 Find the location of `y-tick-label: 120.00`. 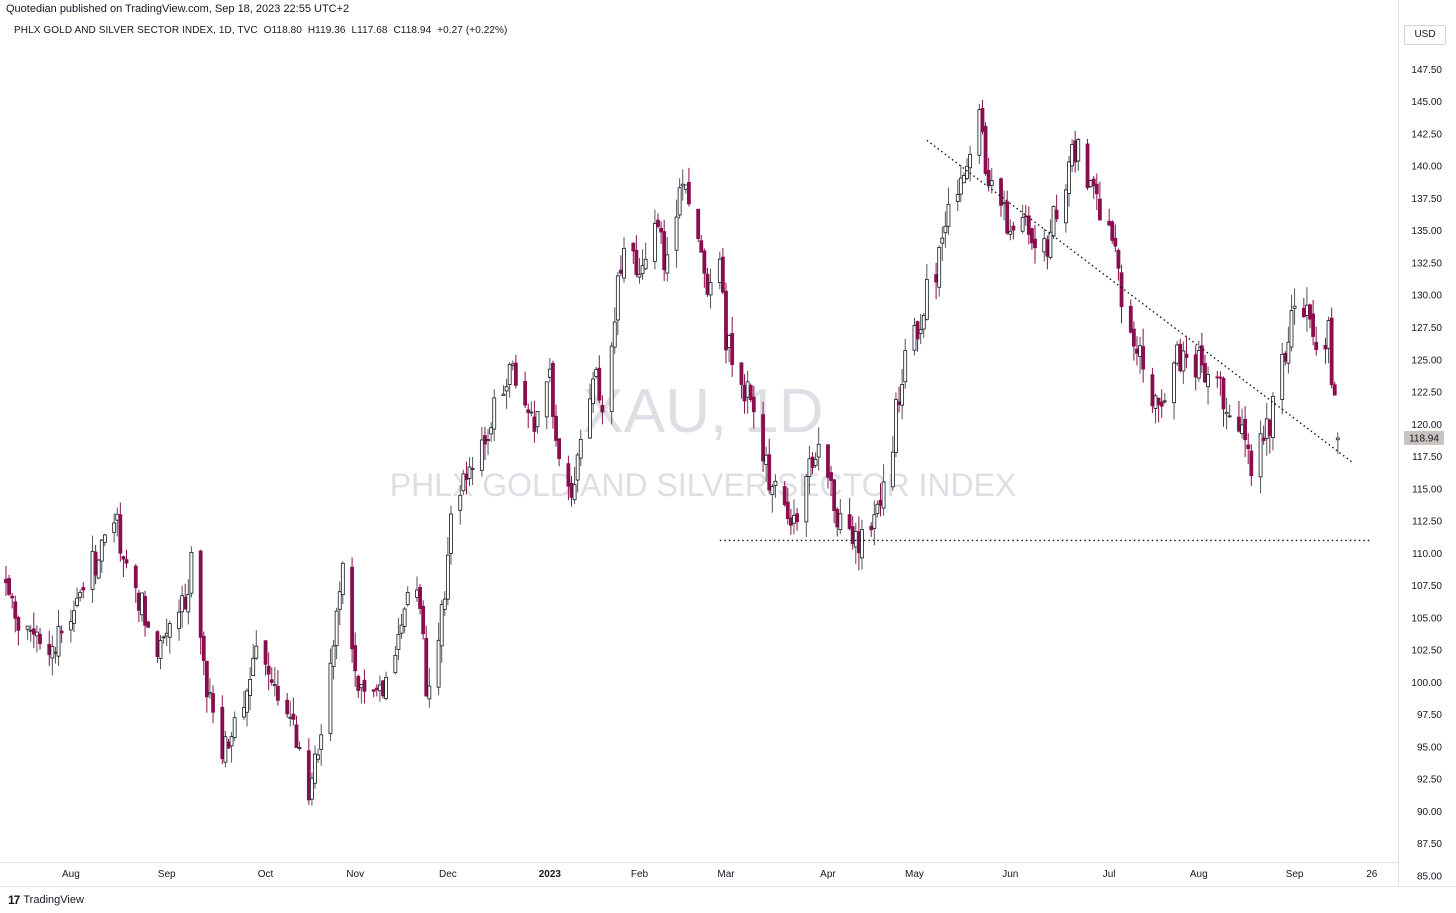

y-tick-label: 120.00 is located at coordinates (1426, 425).